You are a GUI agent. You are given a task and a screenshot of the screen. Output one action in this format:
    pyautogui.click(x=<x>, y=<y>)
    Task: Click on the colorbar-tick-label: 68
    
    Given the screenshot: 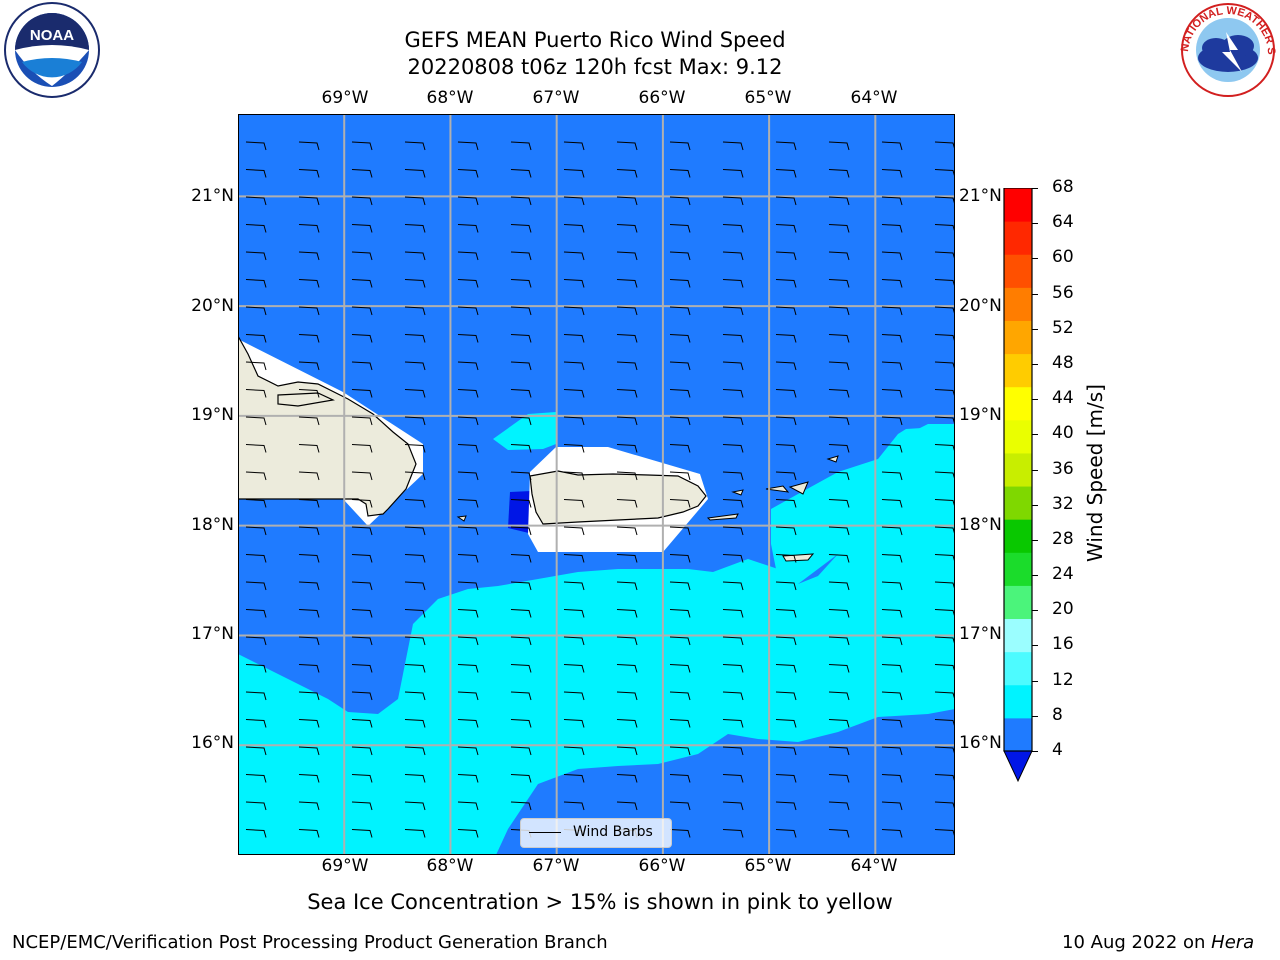 What is the action you would take?
    pyautogui.click(x=1063, y=187)
    